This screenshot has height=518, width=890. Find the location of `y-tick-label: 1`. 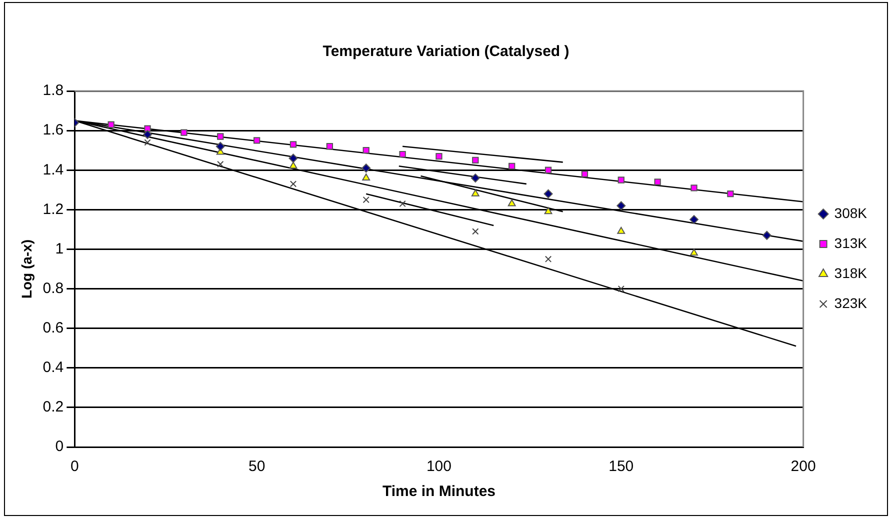

y-tick-label: 1 is located at coordinates (59, 249).